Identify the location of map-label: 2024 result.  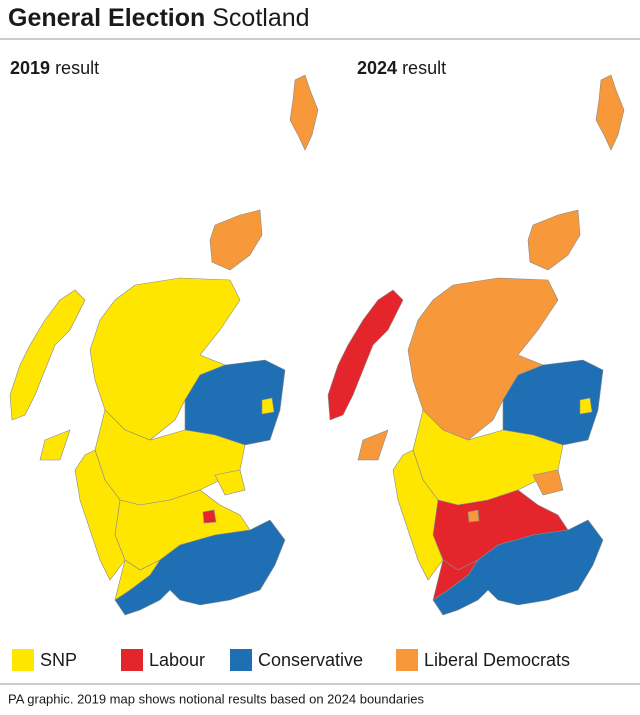
(401, 68).